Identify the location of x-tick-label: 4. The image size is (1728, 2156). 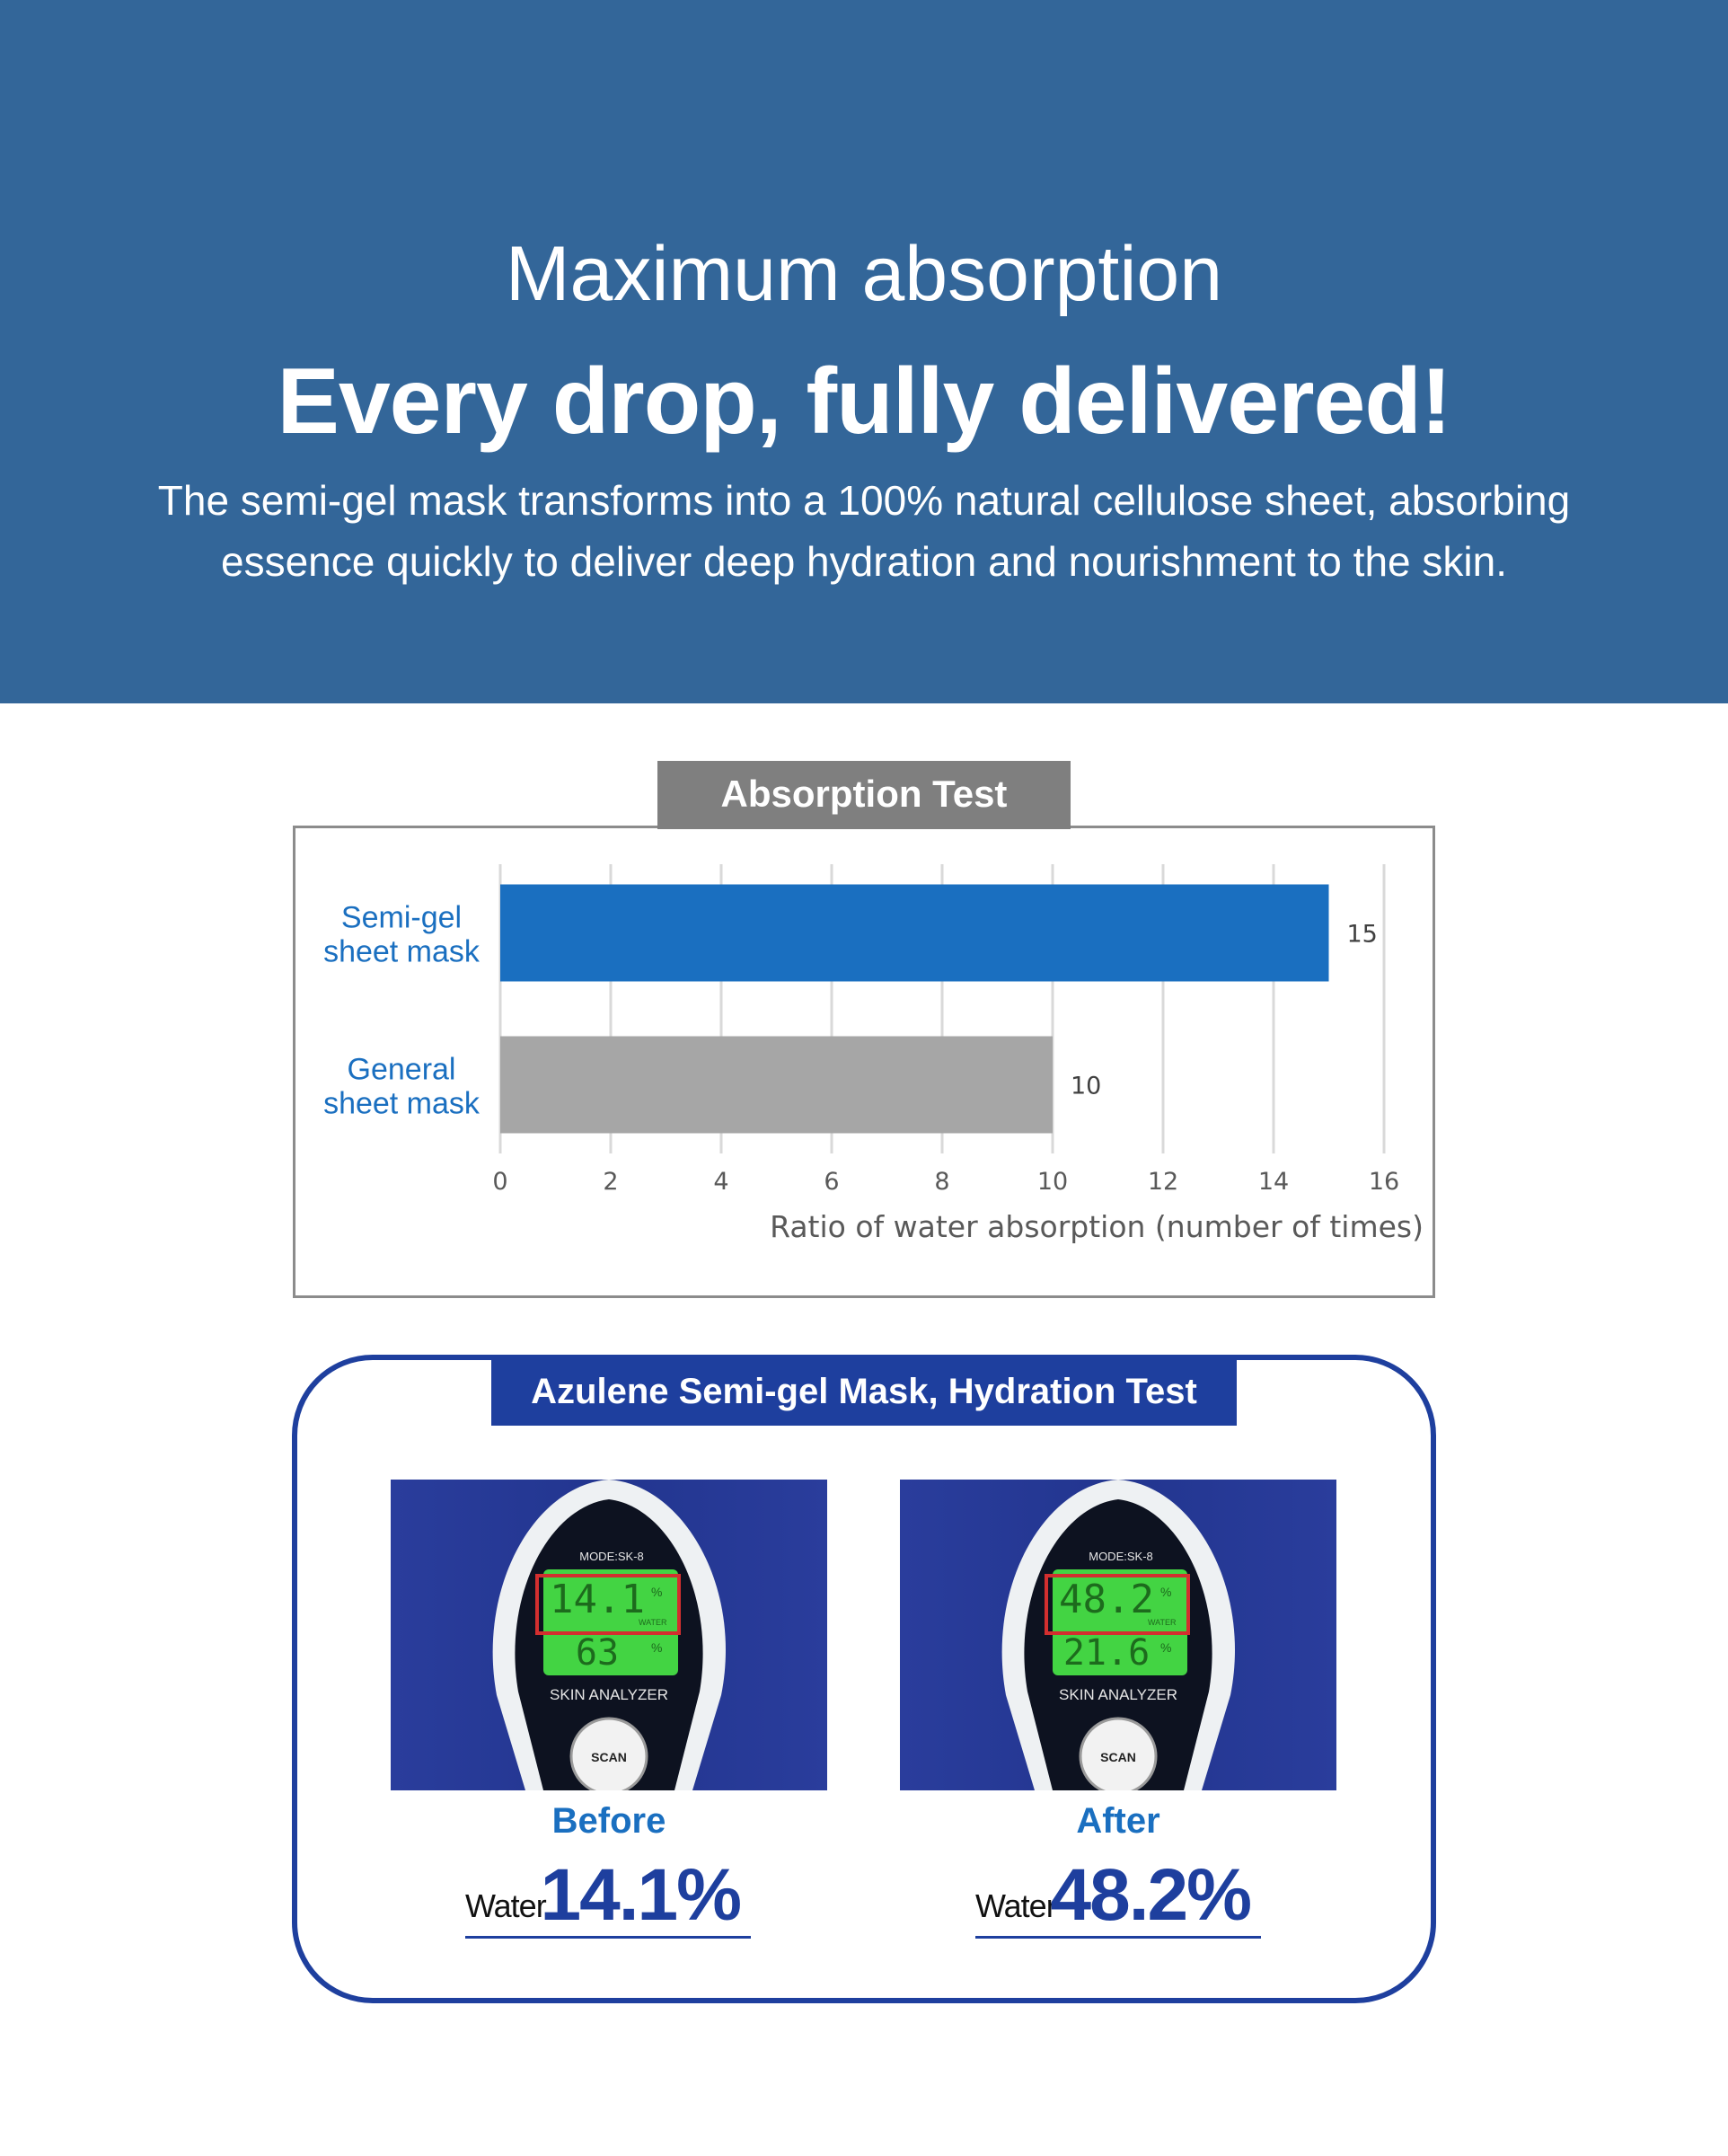
(720, 1182).